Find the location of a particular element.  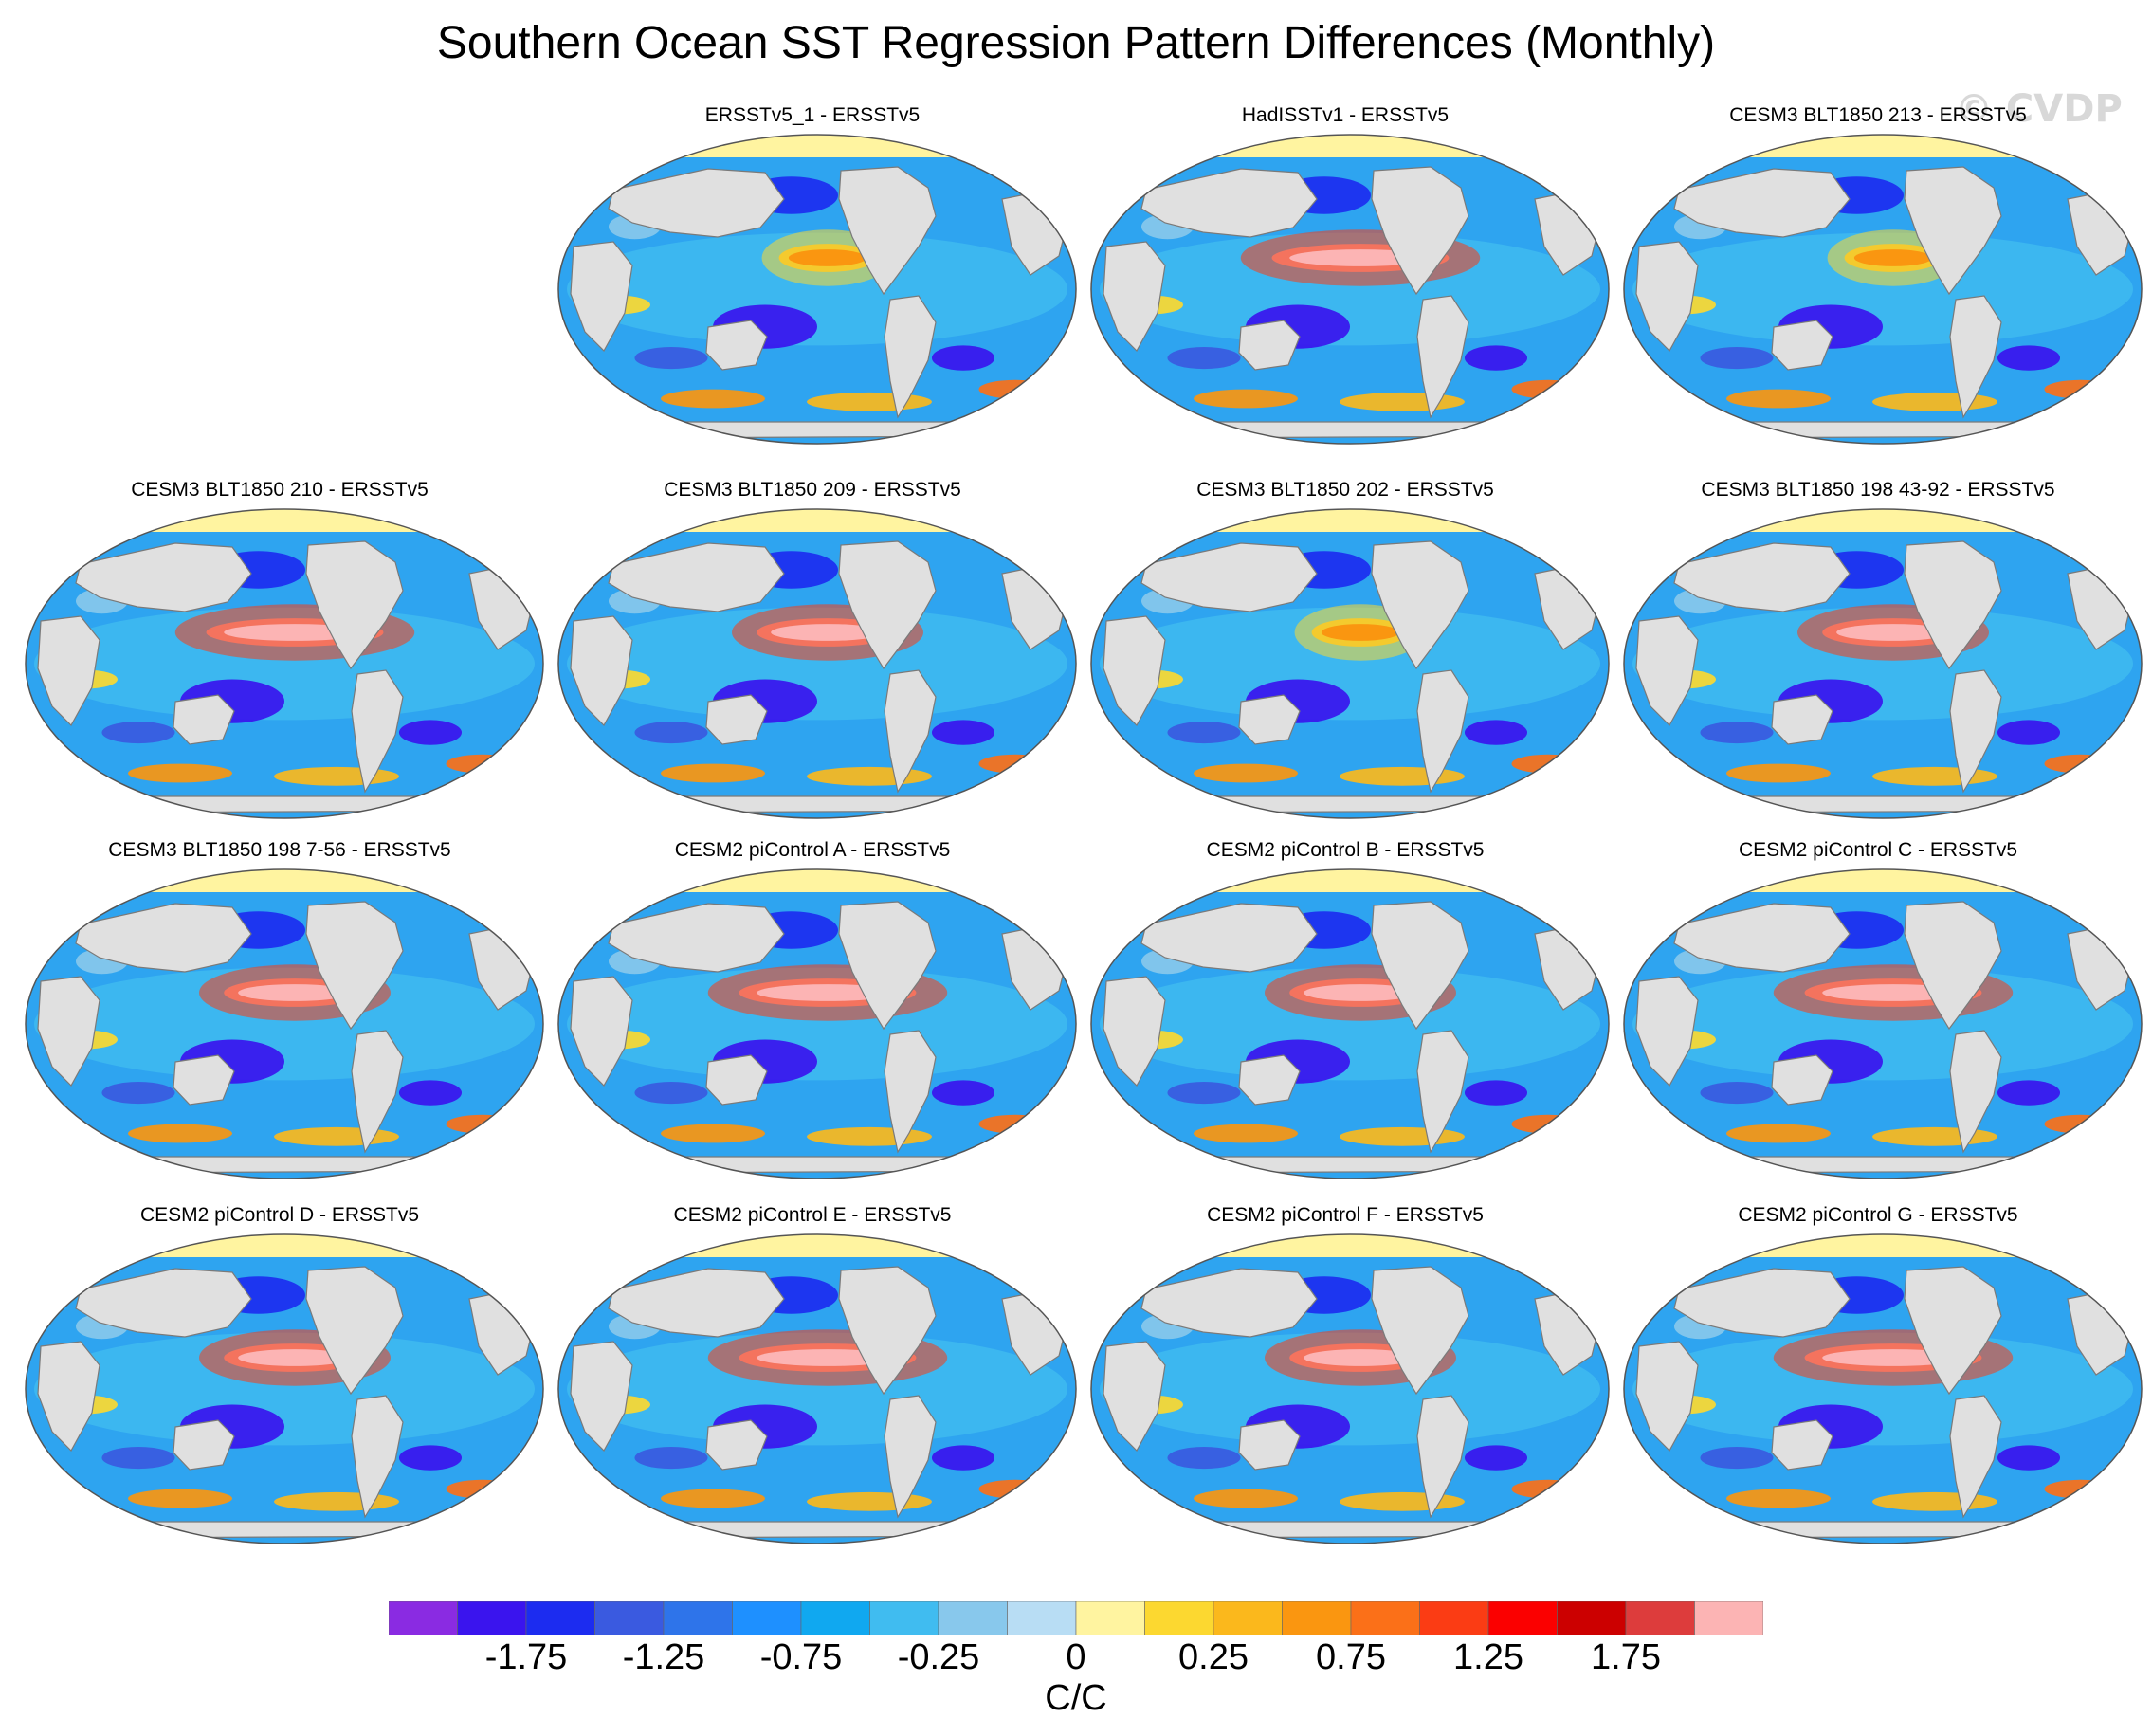

colorbar-tick-label: 1.25 is located at coordinates (1488, 1657).